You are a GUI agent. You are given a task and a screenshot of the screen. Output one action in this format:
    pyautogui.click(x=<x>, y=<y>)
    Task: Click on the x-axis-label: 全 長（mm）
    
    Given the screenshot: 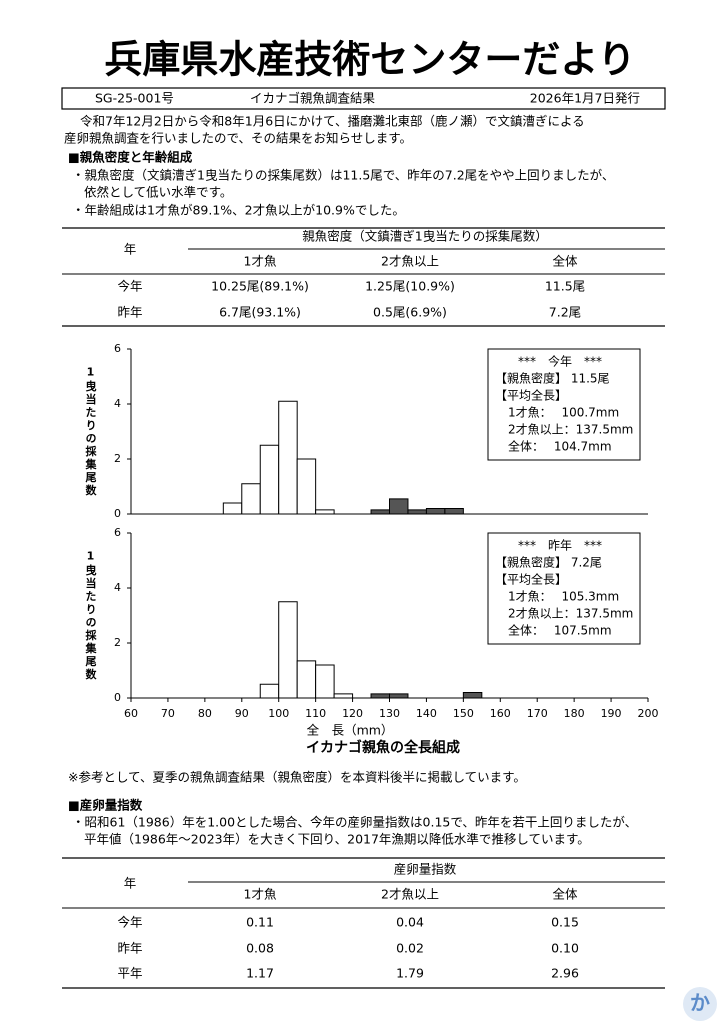 What is the action you would take?
    pyautogui.click(x=350, y=730)
    